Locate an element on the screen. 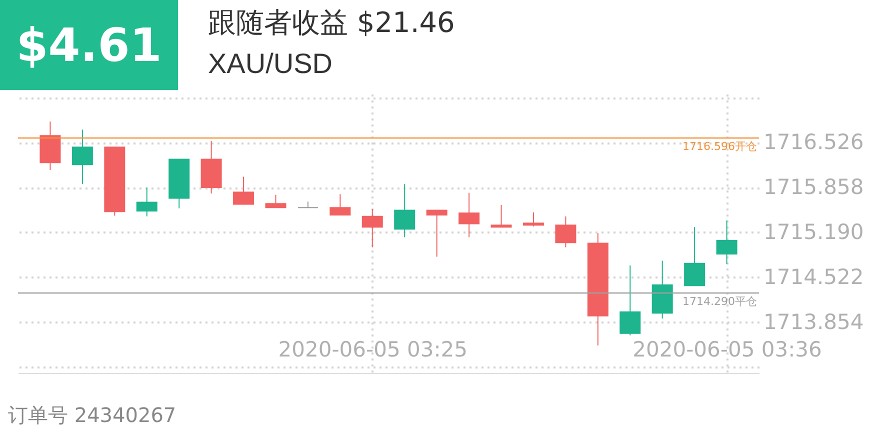 The height and width of the screenshot is (440, 880). y-tick-label: 1716.526 is located at coordinates (814, 142).